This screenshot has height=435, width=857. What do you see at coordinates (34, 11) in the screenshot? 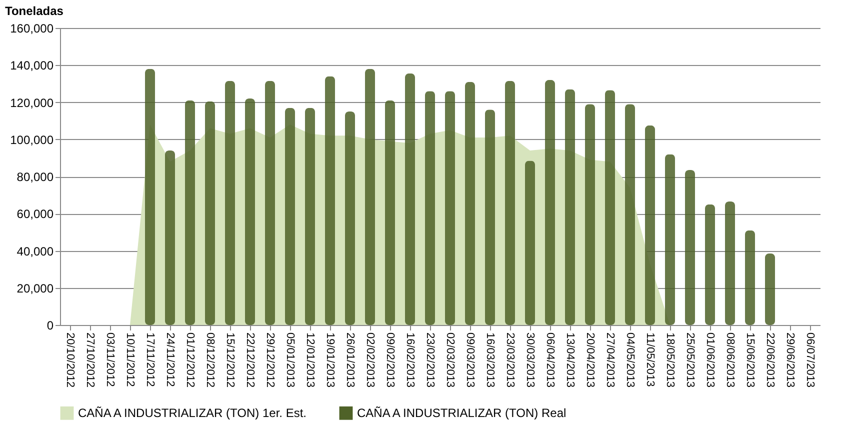
I see `y-axis-title: Toneladas` at bounding box center [34, 11].